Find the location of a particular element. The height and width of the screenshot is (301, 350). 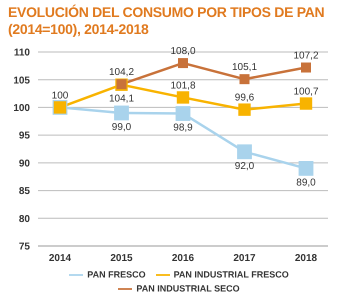

data-label: 104,1 is located at coordinates (121, 99).